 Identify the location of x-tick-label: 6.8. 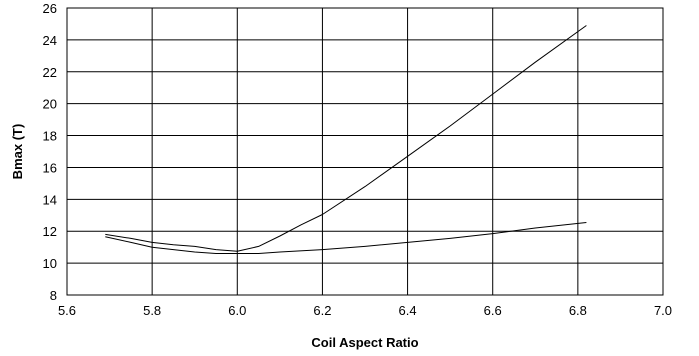
(578, 310).